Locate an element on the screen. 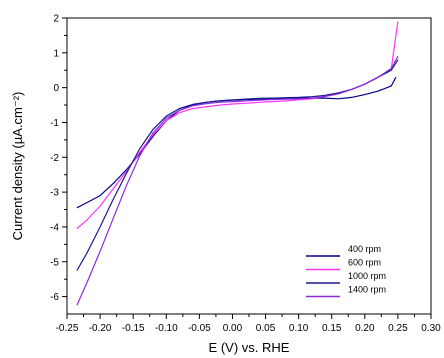 This screenshot has width=444, height=358. y-tick-label: -2 is located at coordinates (54, 158).